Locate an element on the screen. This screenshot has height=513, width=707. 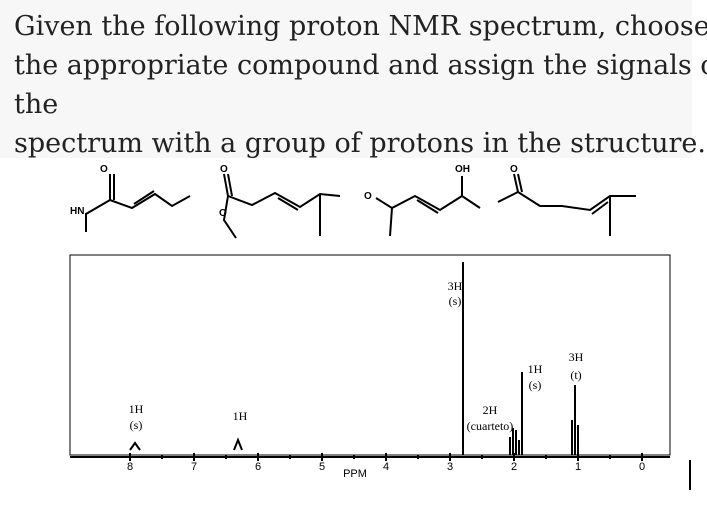
tick-label: 8 is located at coordinates (130, 467).